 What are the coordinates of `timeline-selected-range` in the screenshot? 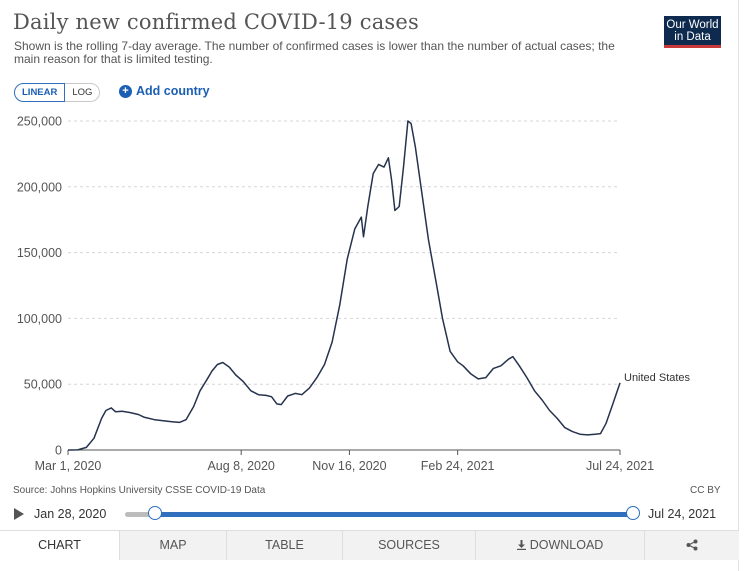 It's located at (394, 514).